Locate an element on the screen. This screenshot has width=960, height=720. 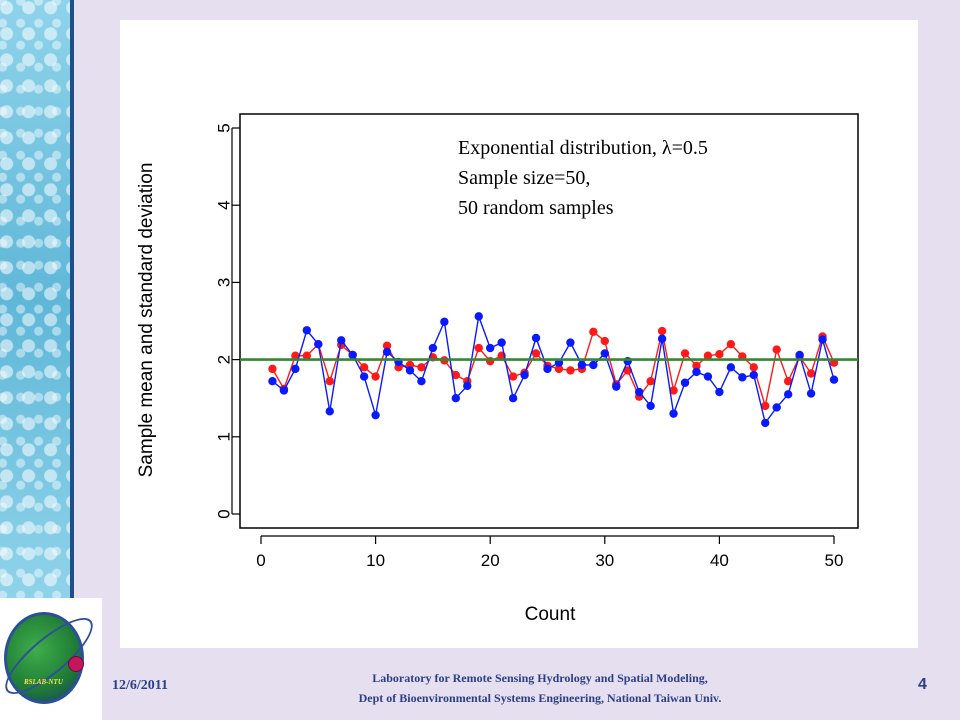
logo-dot is located at coordinates (76, 664).